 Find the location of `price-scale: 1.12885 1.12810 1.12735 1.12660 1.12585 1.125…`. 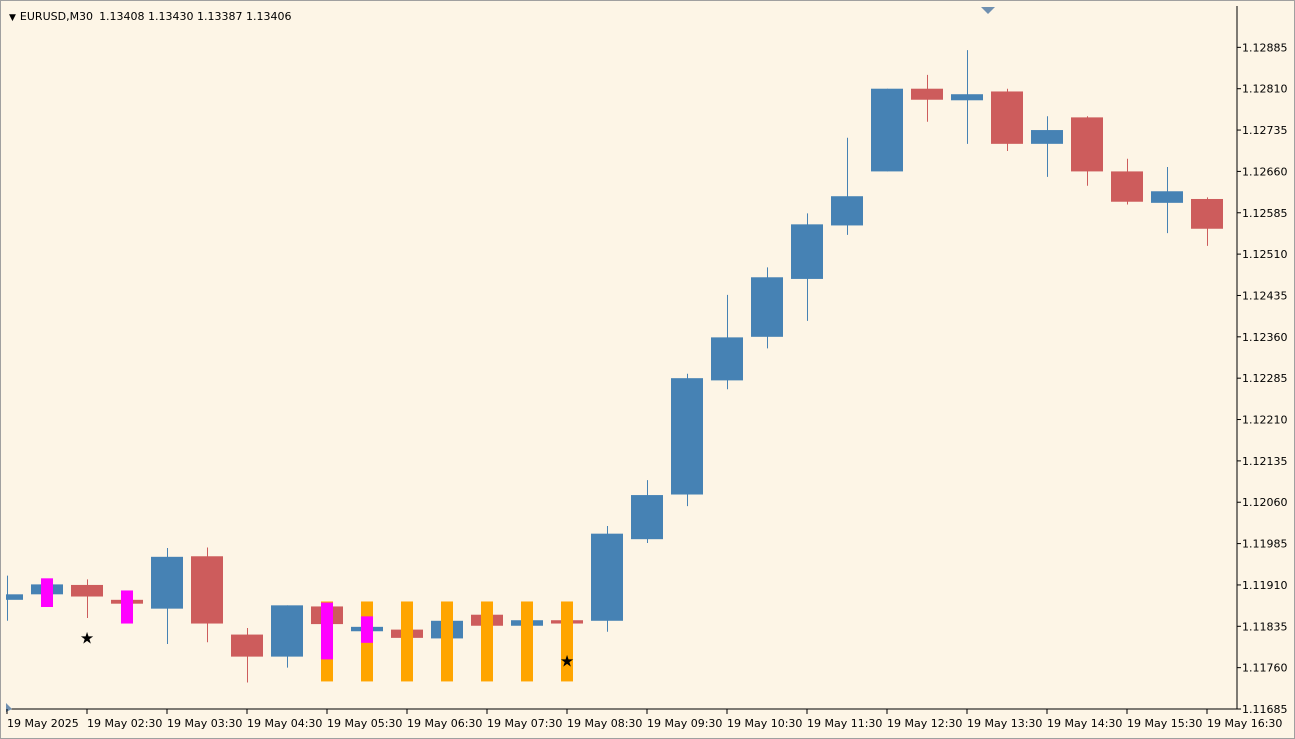

price-scale: 1.12885 1.12810 1.12735 1.12660 1.12585 1.125… is located at coordinates (1262, 378).